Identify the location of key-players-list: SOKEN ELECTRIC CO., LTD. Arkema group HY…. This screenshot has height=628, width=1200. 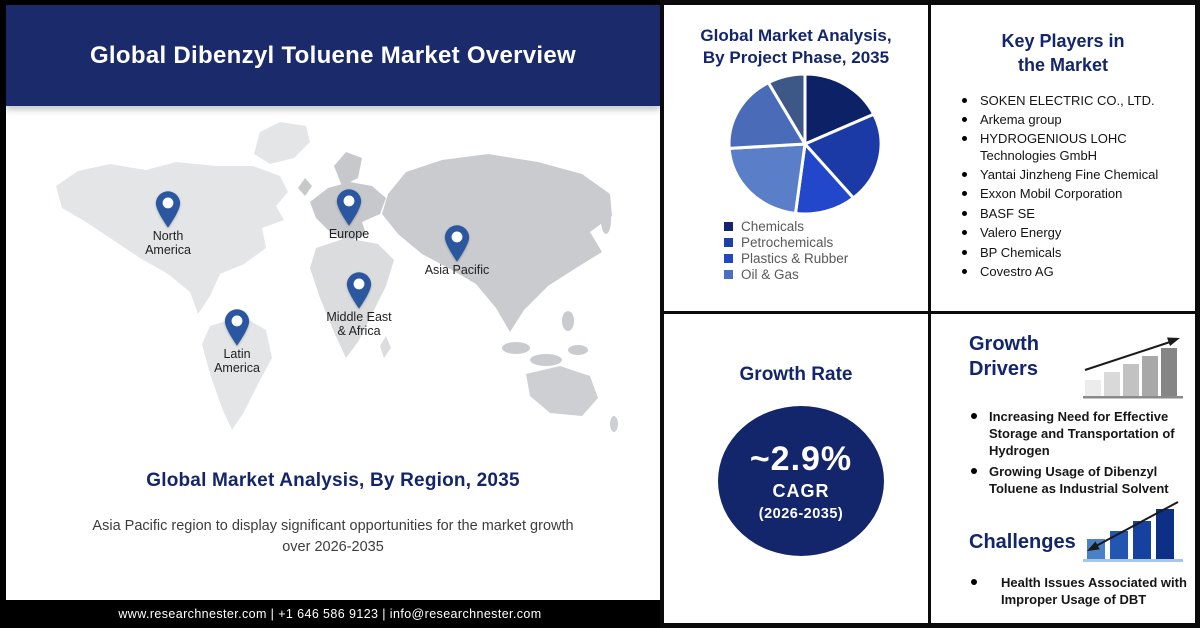
(1072, 188).